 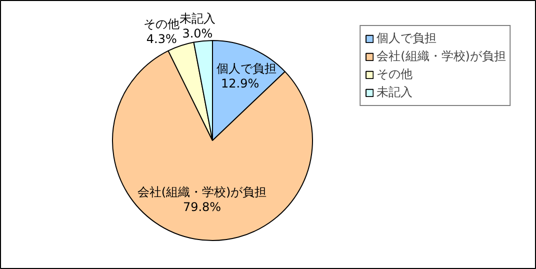 What do you see at coordinates (441, 56) in the screenshot?
I see `legend-label: 会社(組織・学校)が負担` at bounding box center [441, 56].